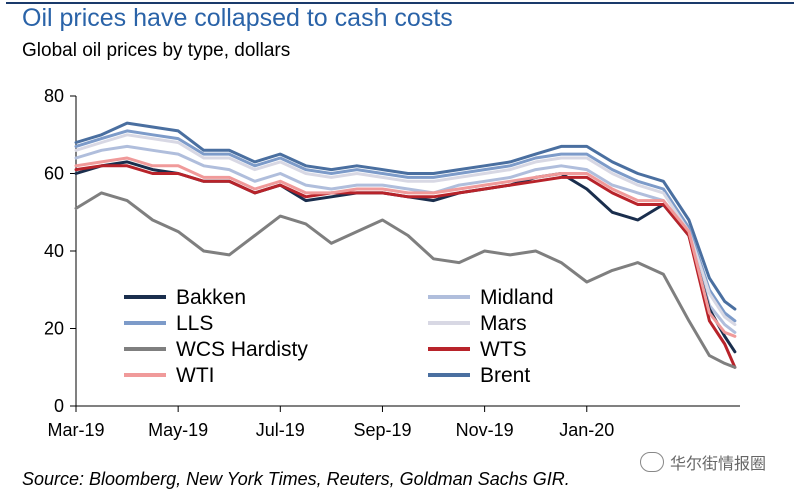 Image resolution: width=800 pixels, height=500 pixels. I want to click on watermark: 华尔街情报圈, so click(703, 462).